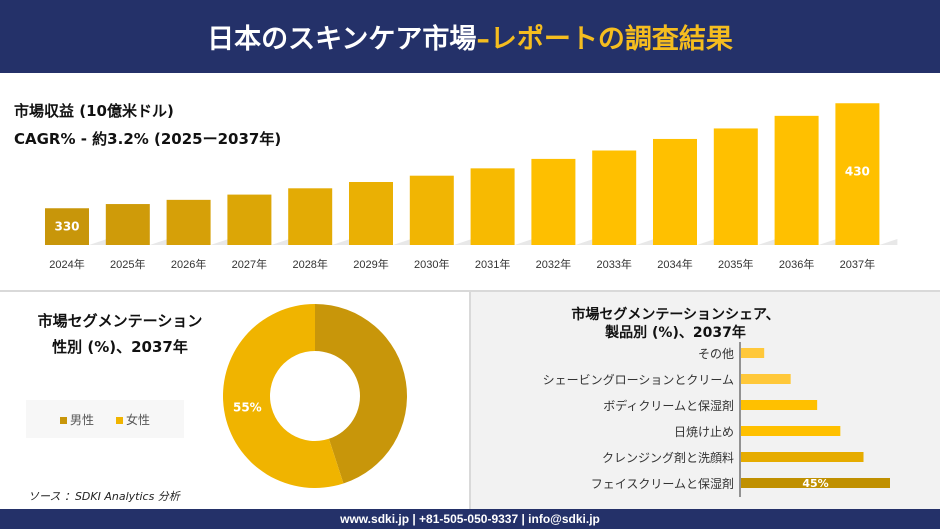 The height and width of the screenshot is (529, 940). I want to click on bar-2027年, so click(249, 219).